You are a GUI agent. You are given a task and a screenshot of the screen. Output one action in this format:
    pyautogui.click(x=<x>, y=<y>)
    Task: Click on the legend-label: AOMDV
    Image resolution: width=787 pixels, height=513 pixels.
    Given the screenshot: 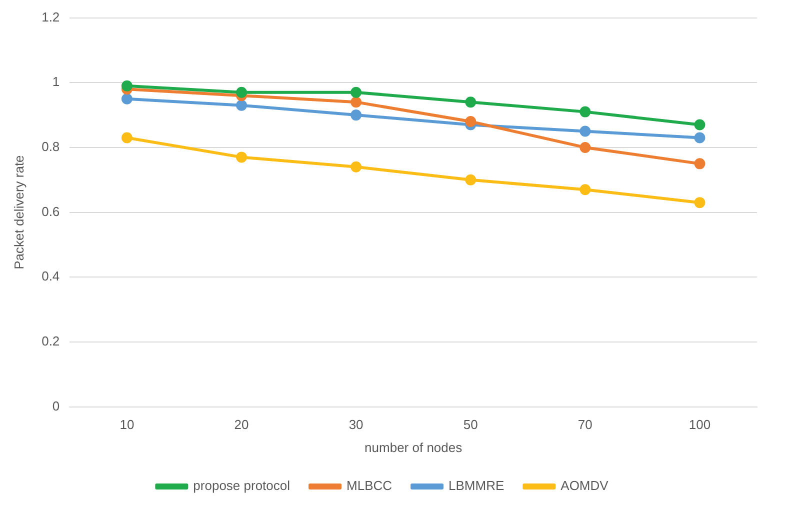 What is the action you would take?
    pyautogui.click(x=584, y=486)
    